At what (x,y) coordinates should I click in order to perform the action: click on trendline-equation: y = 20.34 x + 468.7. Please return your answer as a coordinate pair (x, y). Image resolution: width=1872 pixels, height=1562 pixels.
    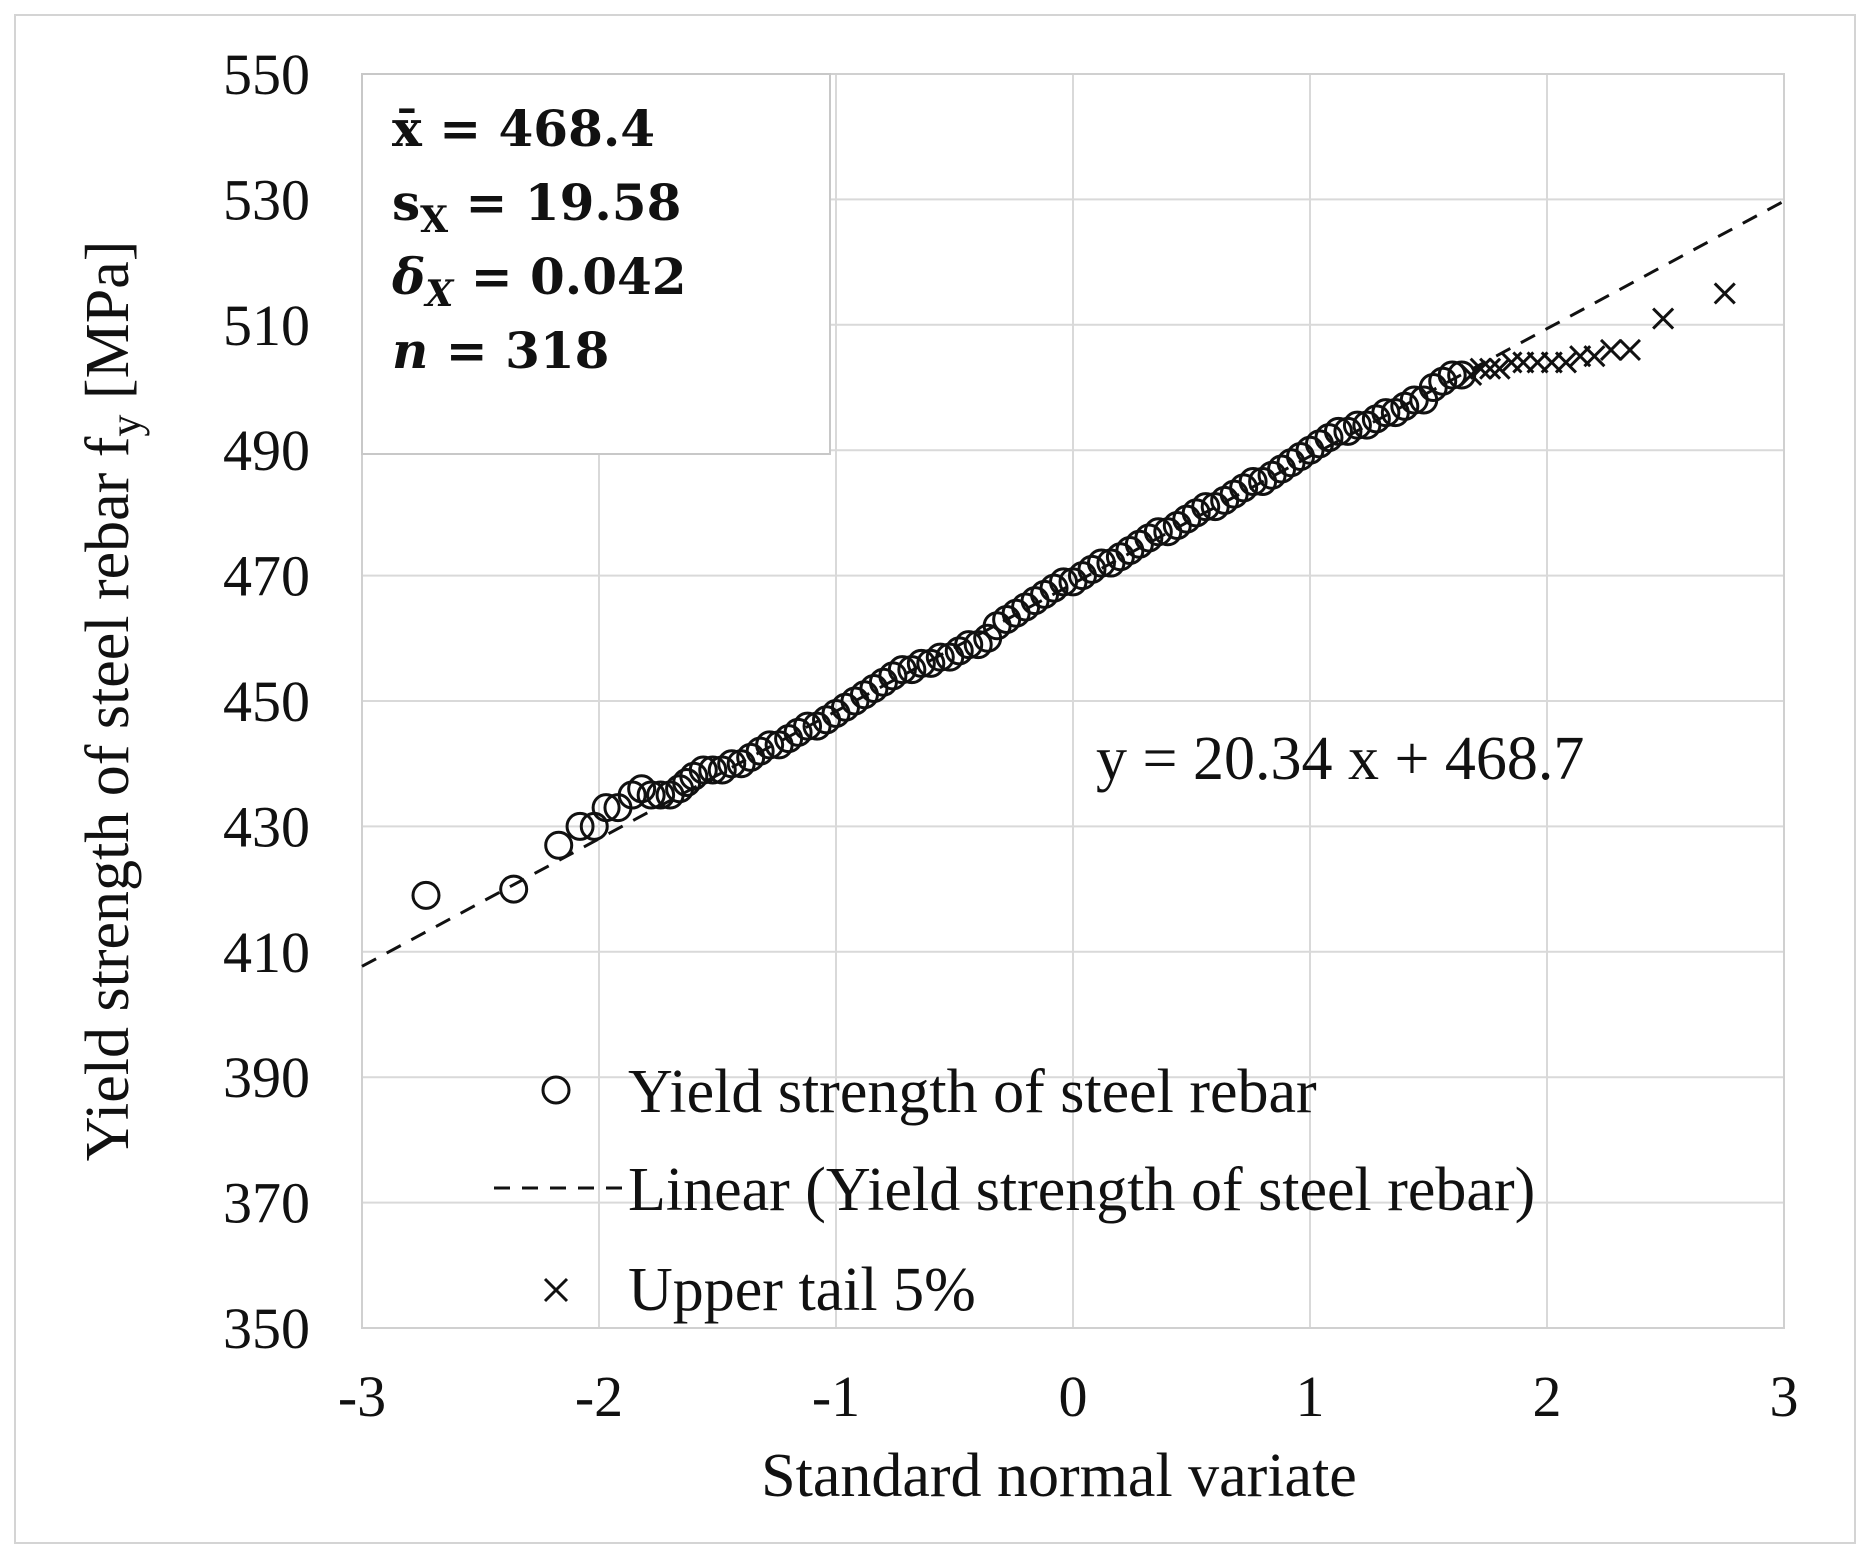
    Looking at the image, I should click on (1340, 759).